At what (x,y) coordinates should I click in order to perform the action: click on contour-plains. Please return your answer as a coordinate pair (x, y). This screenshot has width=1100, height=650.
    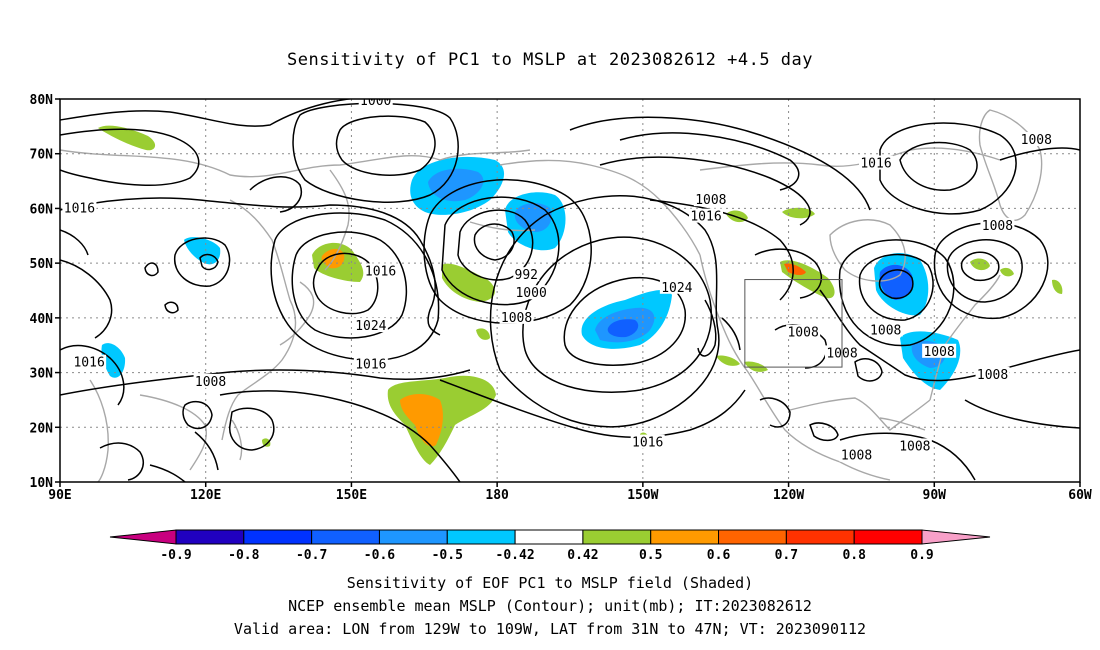
    Looking at the image, I should click on (788, 273).